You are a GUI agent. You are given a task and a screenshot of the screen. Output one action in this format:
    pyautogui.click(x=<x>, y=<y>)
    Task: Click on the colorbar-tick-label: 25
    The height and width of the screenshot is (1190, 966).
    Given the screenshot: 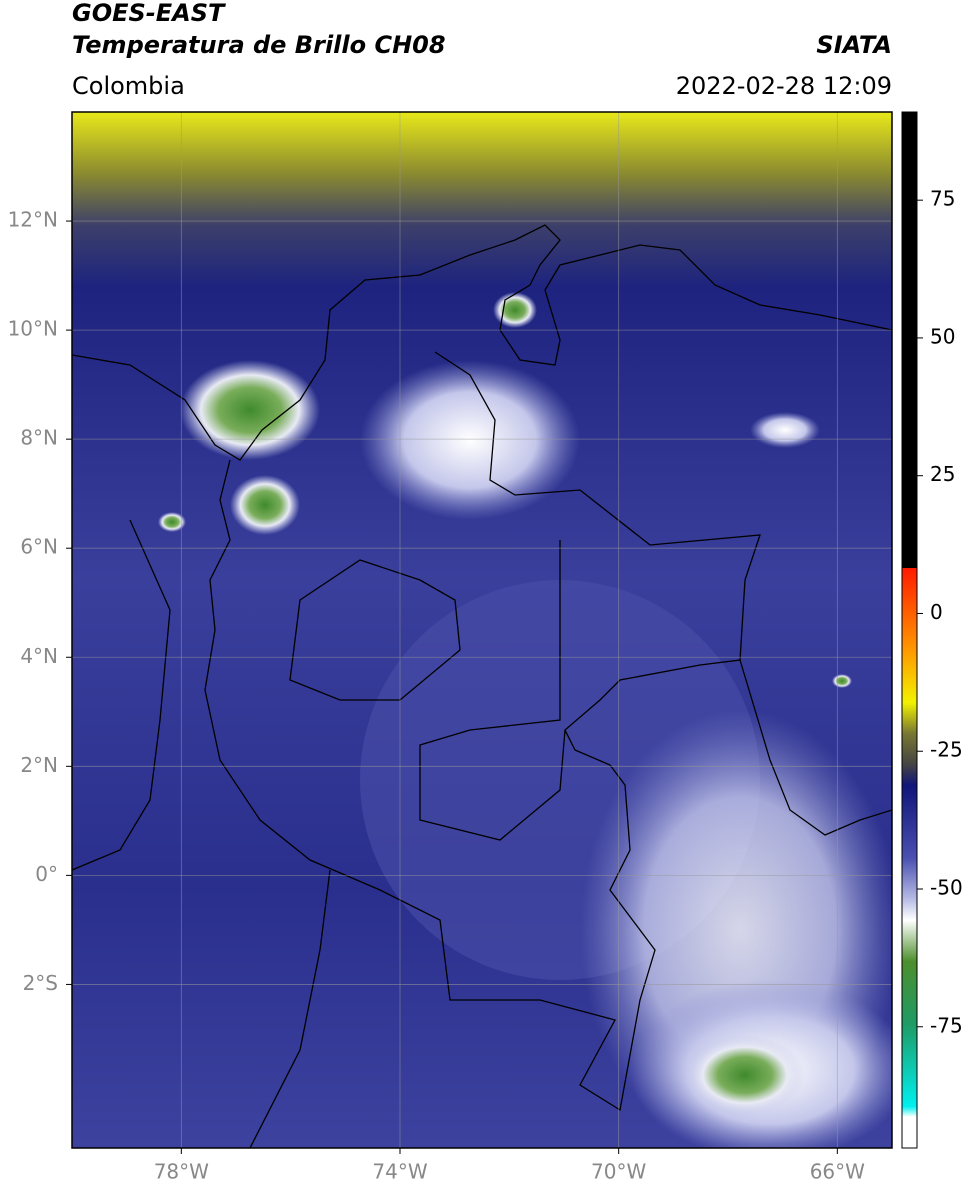 What is the action you would take?
    pyautogui.click(x=942, y=474)
    